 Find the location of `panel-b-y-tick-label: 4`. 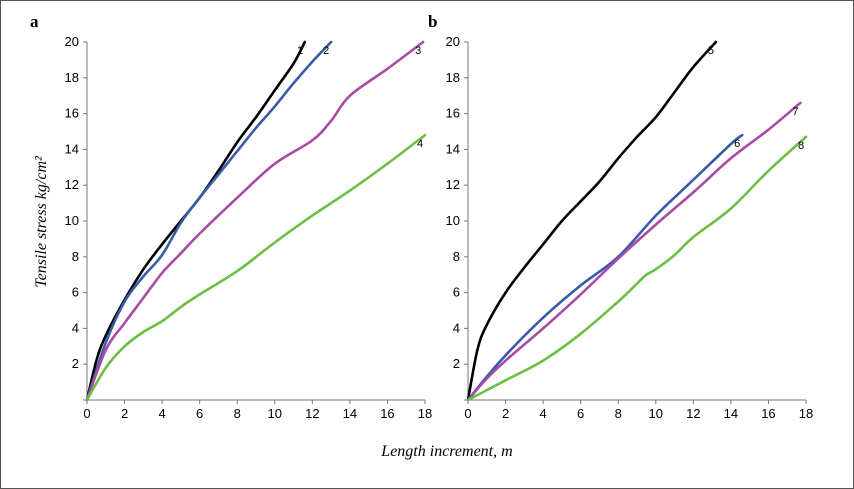

panel-b-y-tick-label: 4 is located at coordinates (456, 327).